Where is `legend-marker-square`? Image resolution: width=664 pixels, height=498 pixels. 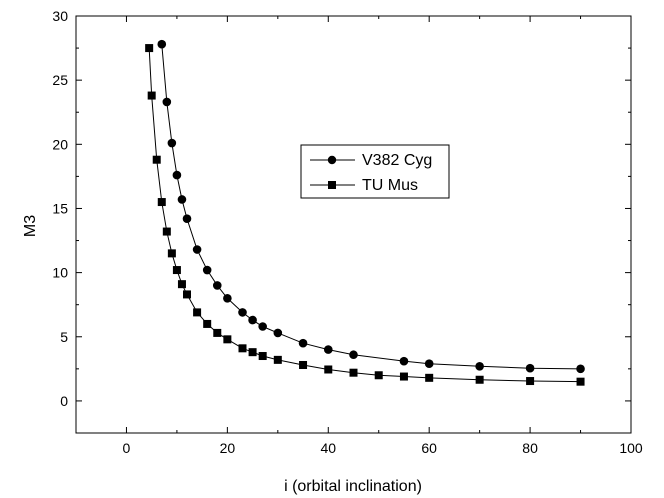
legend-marker-square is located at coordinates (332, 185).